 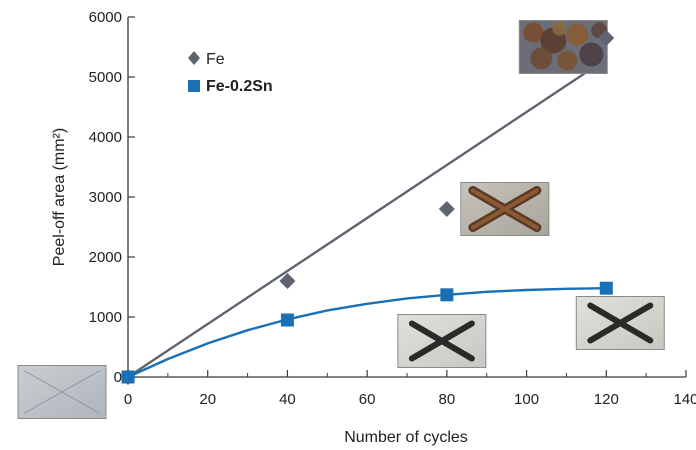 I want to click on legend-item-fe: Fe, so click(x=206, y=59).